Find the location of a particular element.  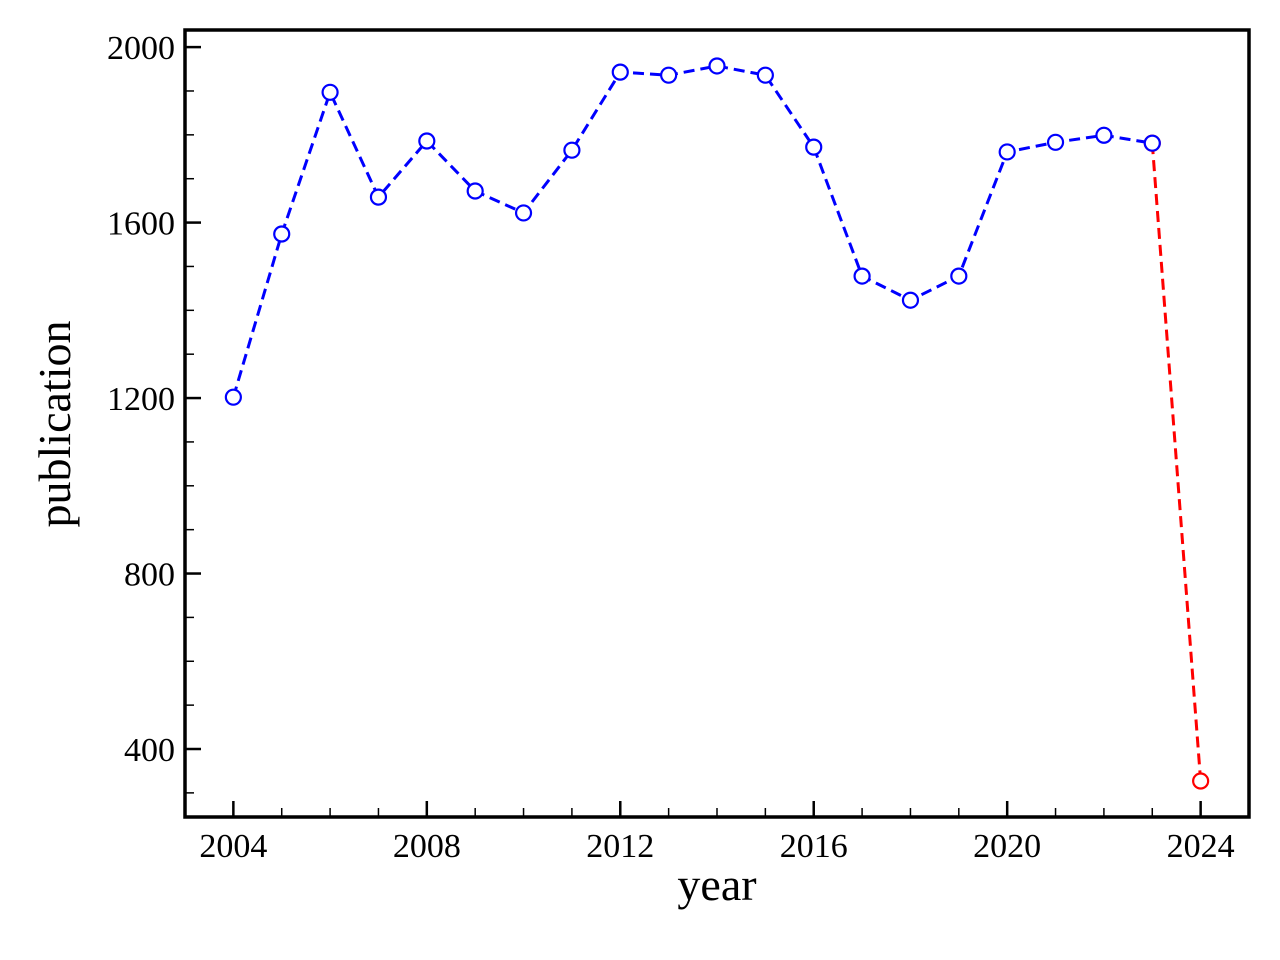

x-tick-label: 2012 is located at coordinates (620, 846).